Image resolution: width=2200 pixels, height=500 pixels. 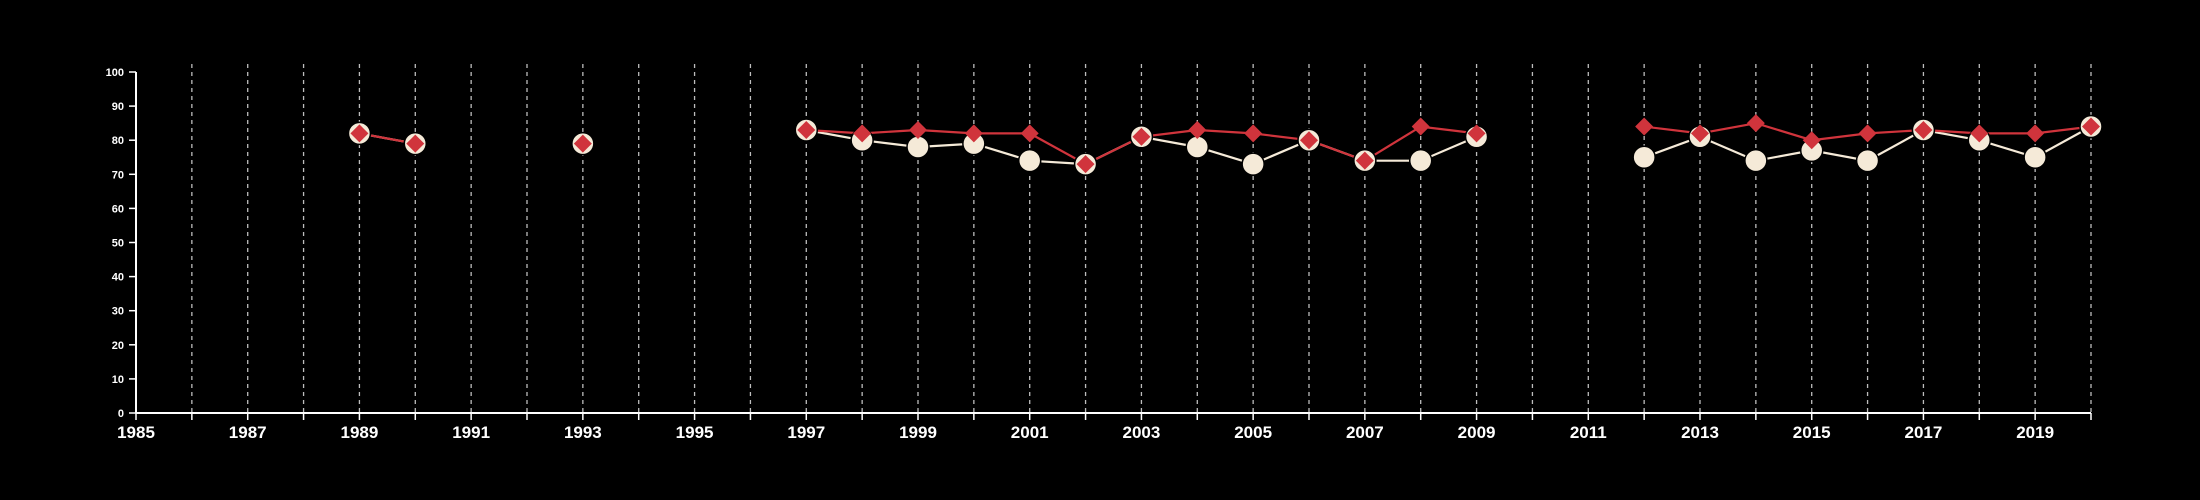 What do you see at coordinates (973, 133) in the screenshot?
I see `diamond-point-2000` at bounding box center [973, 133].